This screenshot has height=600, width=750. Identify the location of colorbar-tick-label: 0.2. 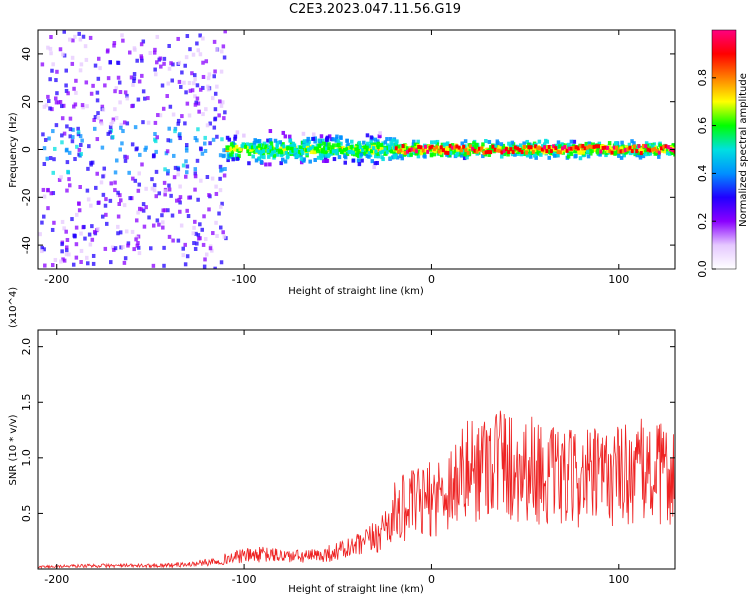
(702, 221).